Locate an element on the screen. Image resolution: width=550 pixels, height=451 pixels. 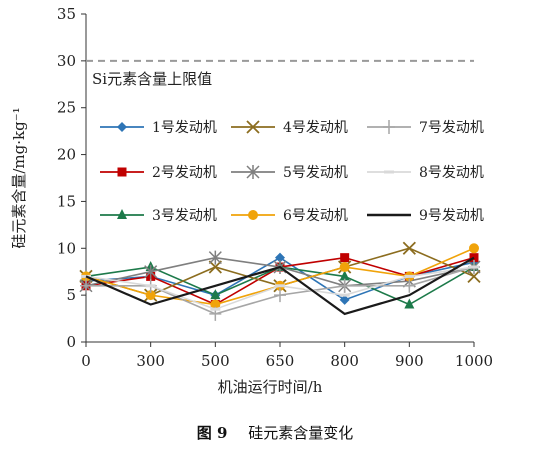
y-tick-label: 30 is located at coordinates (66, 61).